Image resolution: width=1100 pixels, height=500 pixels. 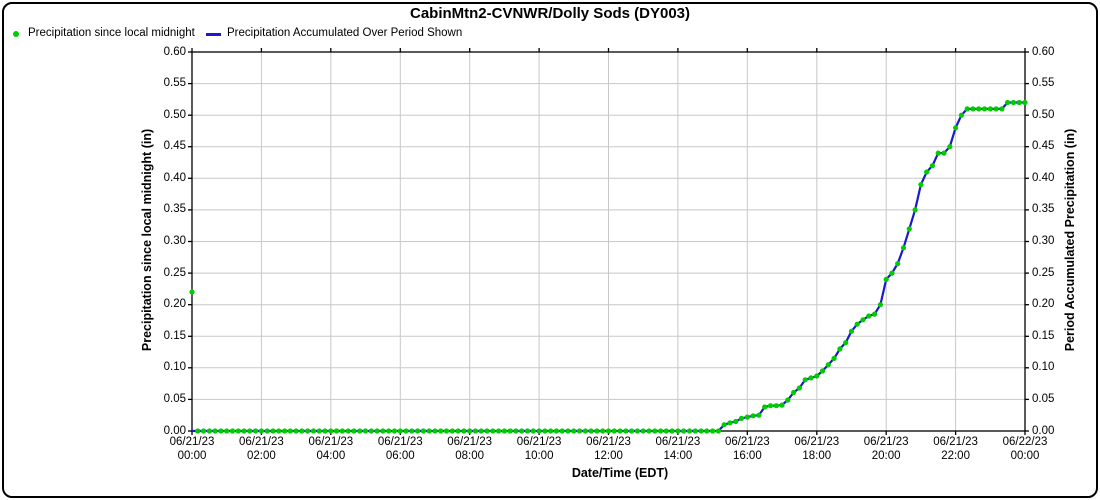 What do you see at coordinates (1043, 241) in the screenshot?
I see `y-right-tick-label: 0.30` at bounding box center [1043, 241].